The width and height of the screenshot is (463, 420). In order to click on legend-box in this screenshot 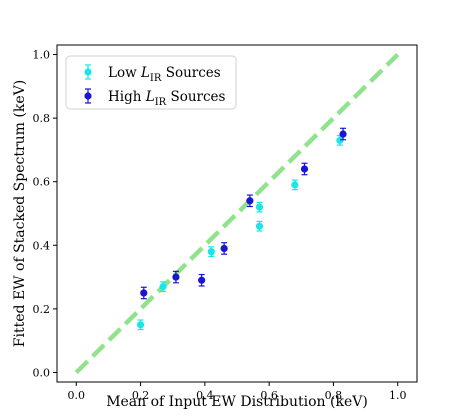, I will do `click(151, 82)`.